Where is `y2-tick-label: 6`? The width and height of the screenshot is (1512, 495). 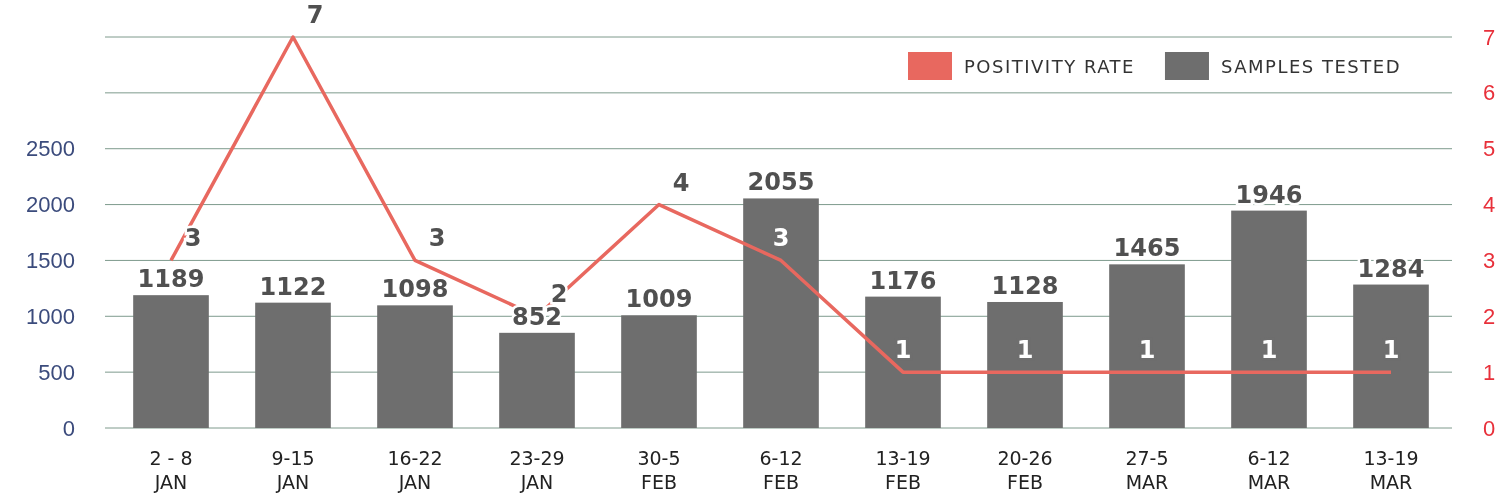 y2-tick-label: 6 is located at coordinates (1489, 93).